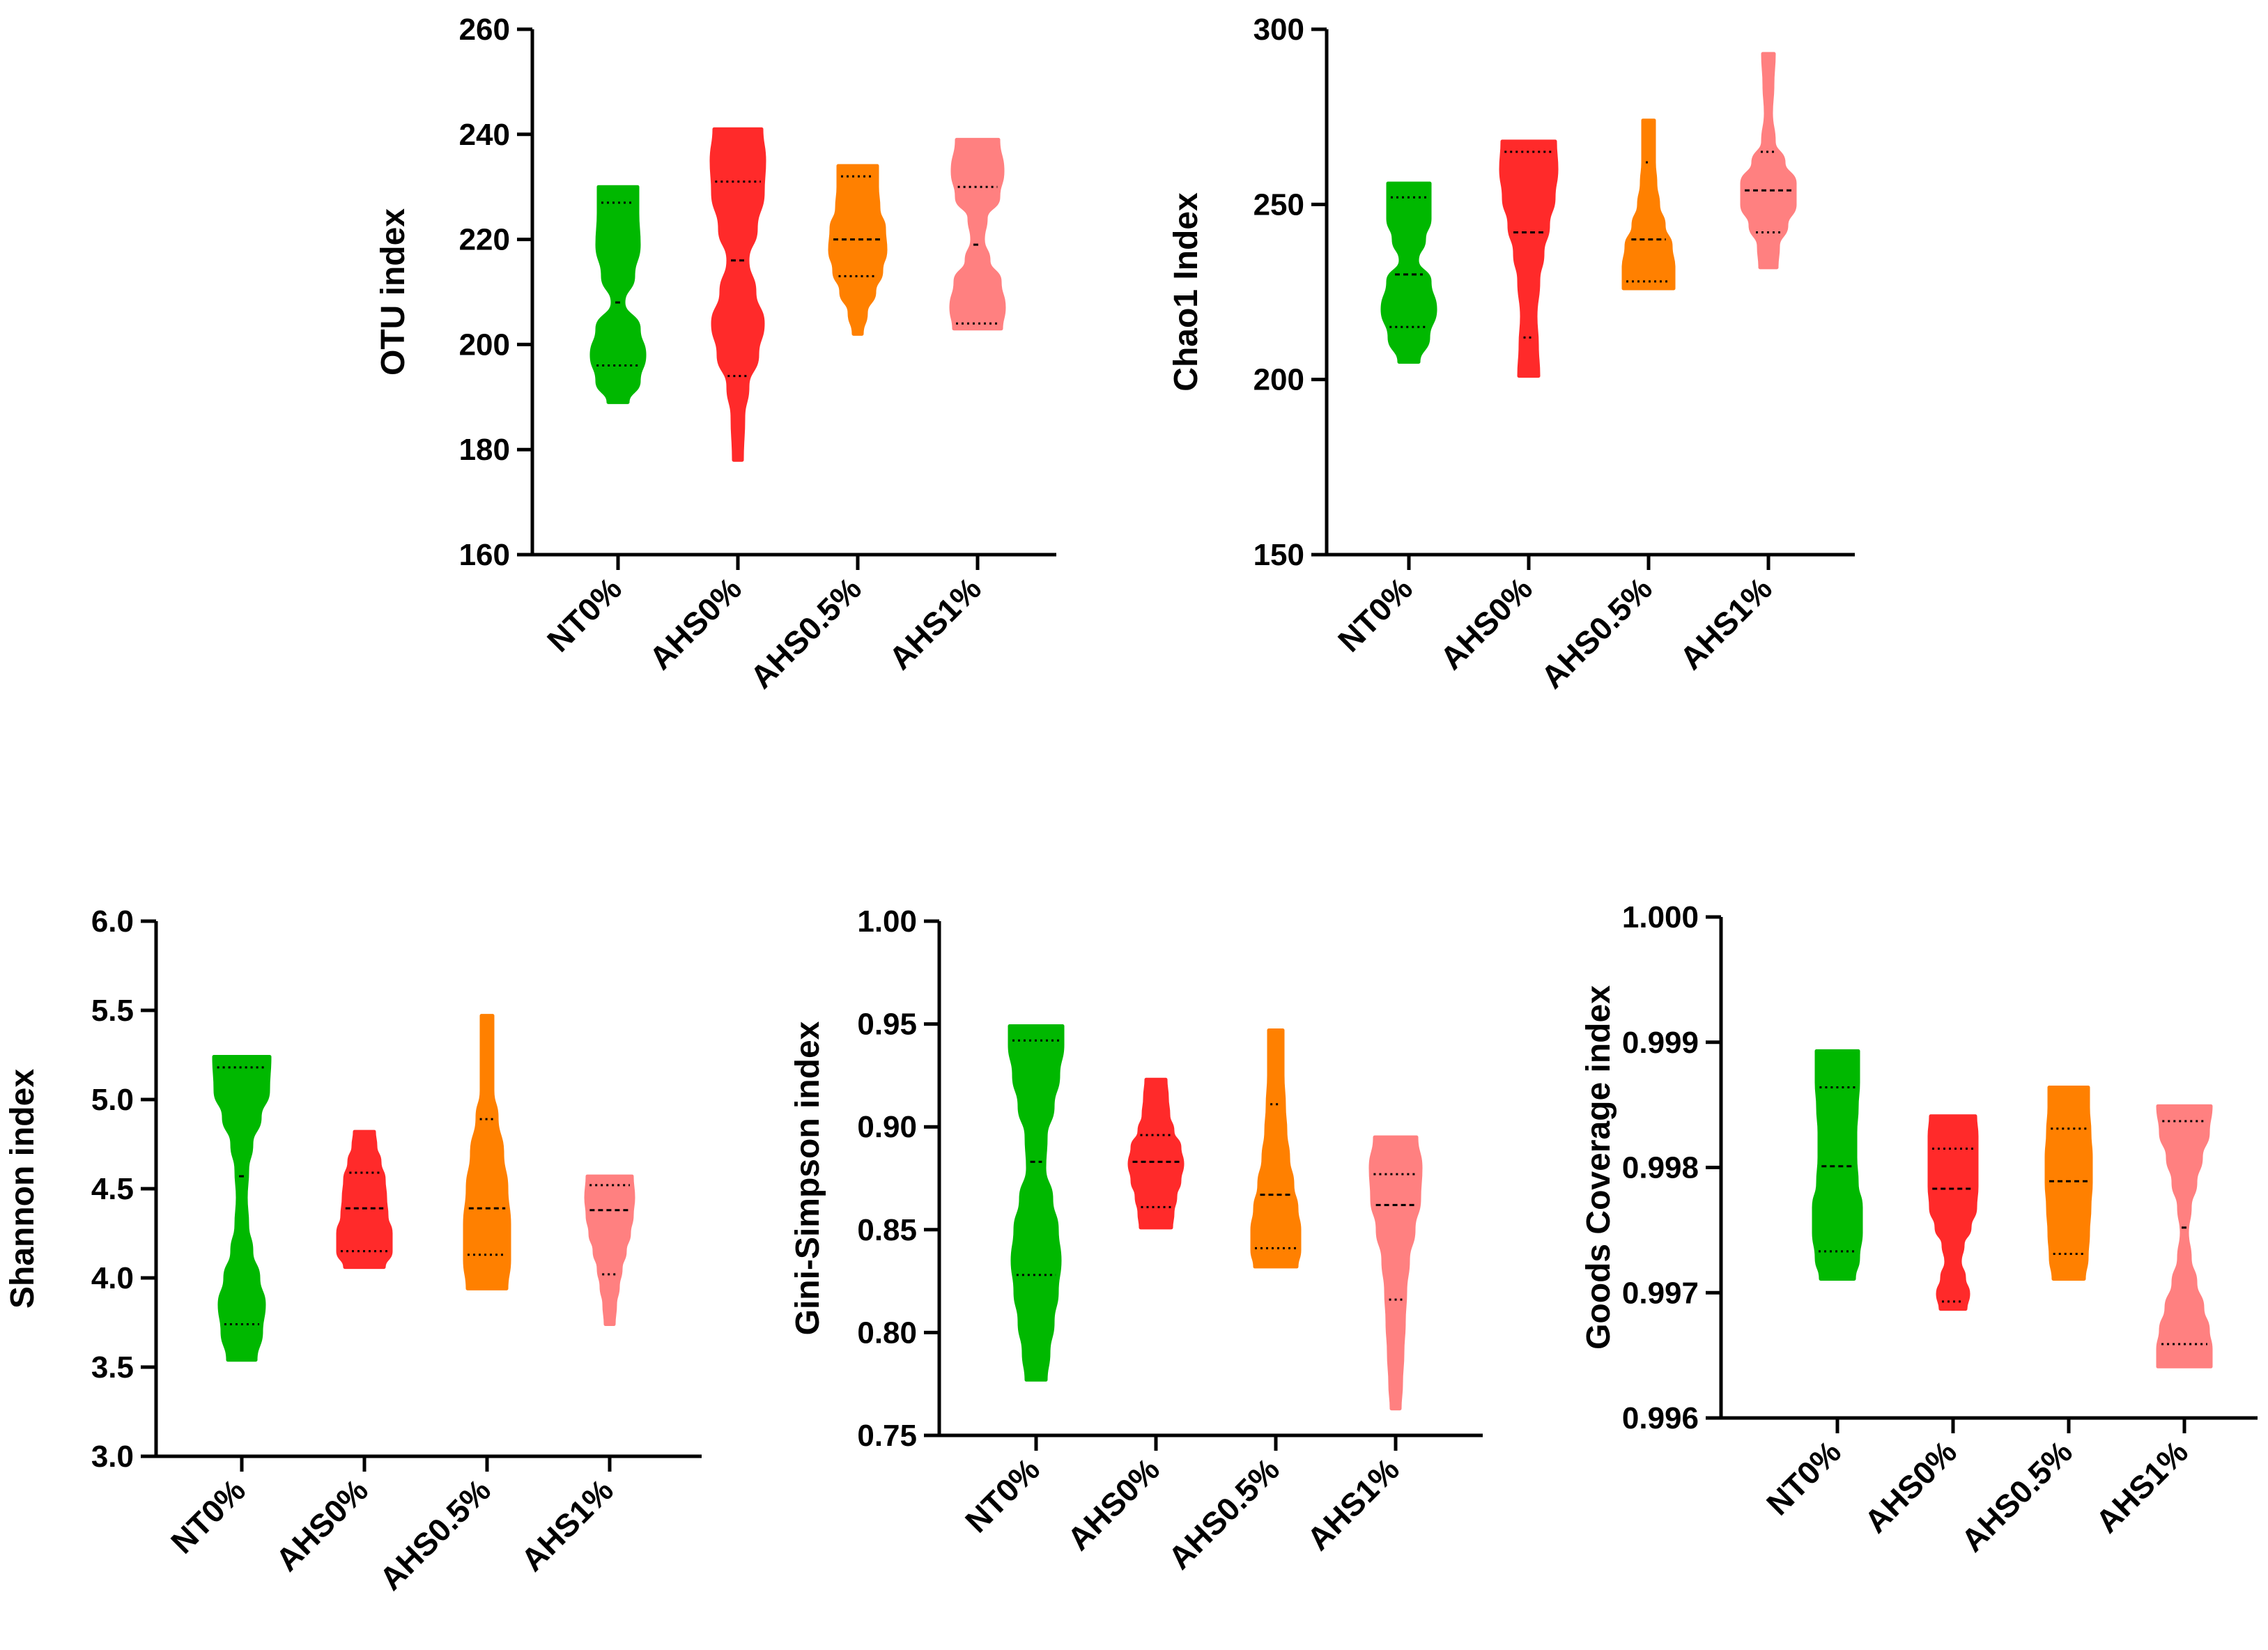 The image size is (2268, 1650). I want to click on y-tick-label: 150, so click(1278, 555).